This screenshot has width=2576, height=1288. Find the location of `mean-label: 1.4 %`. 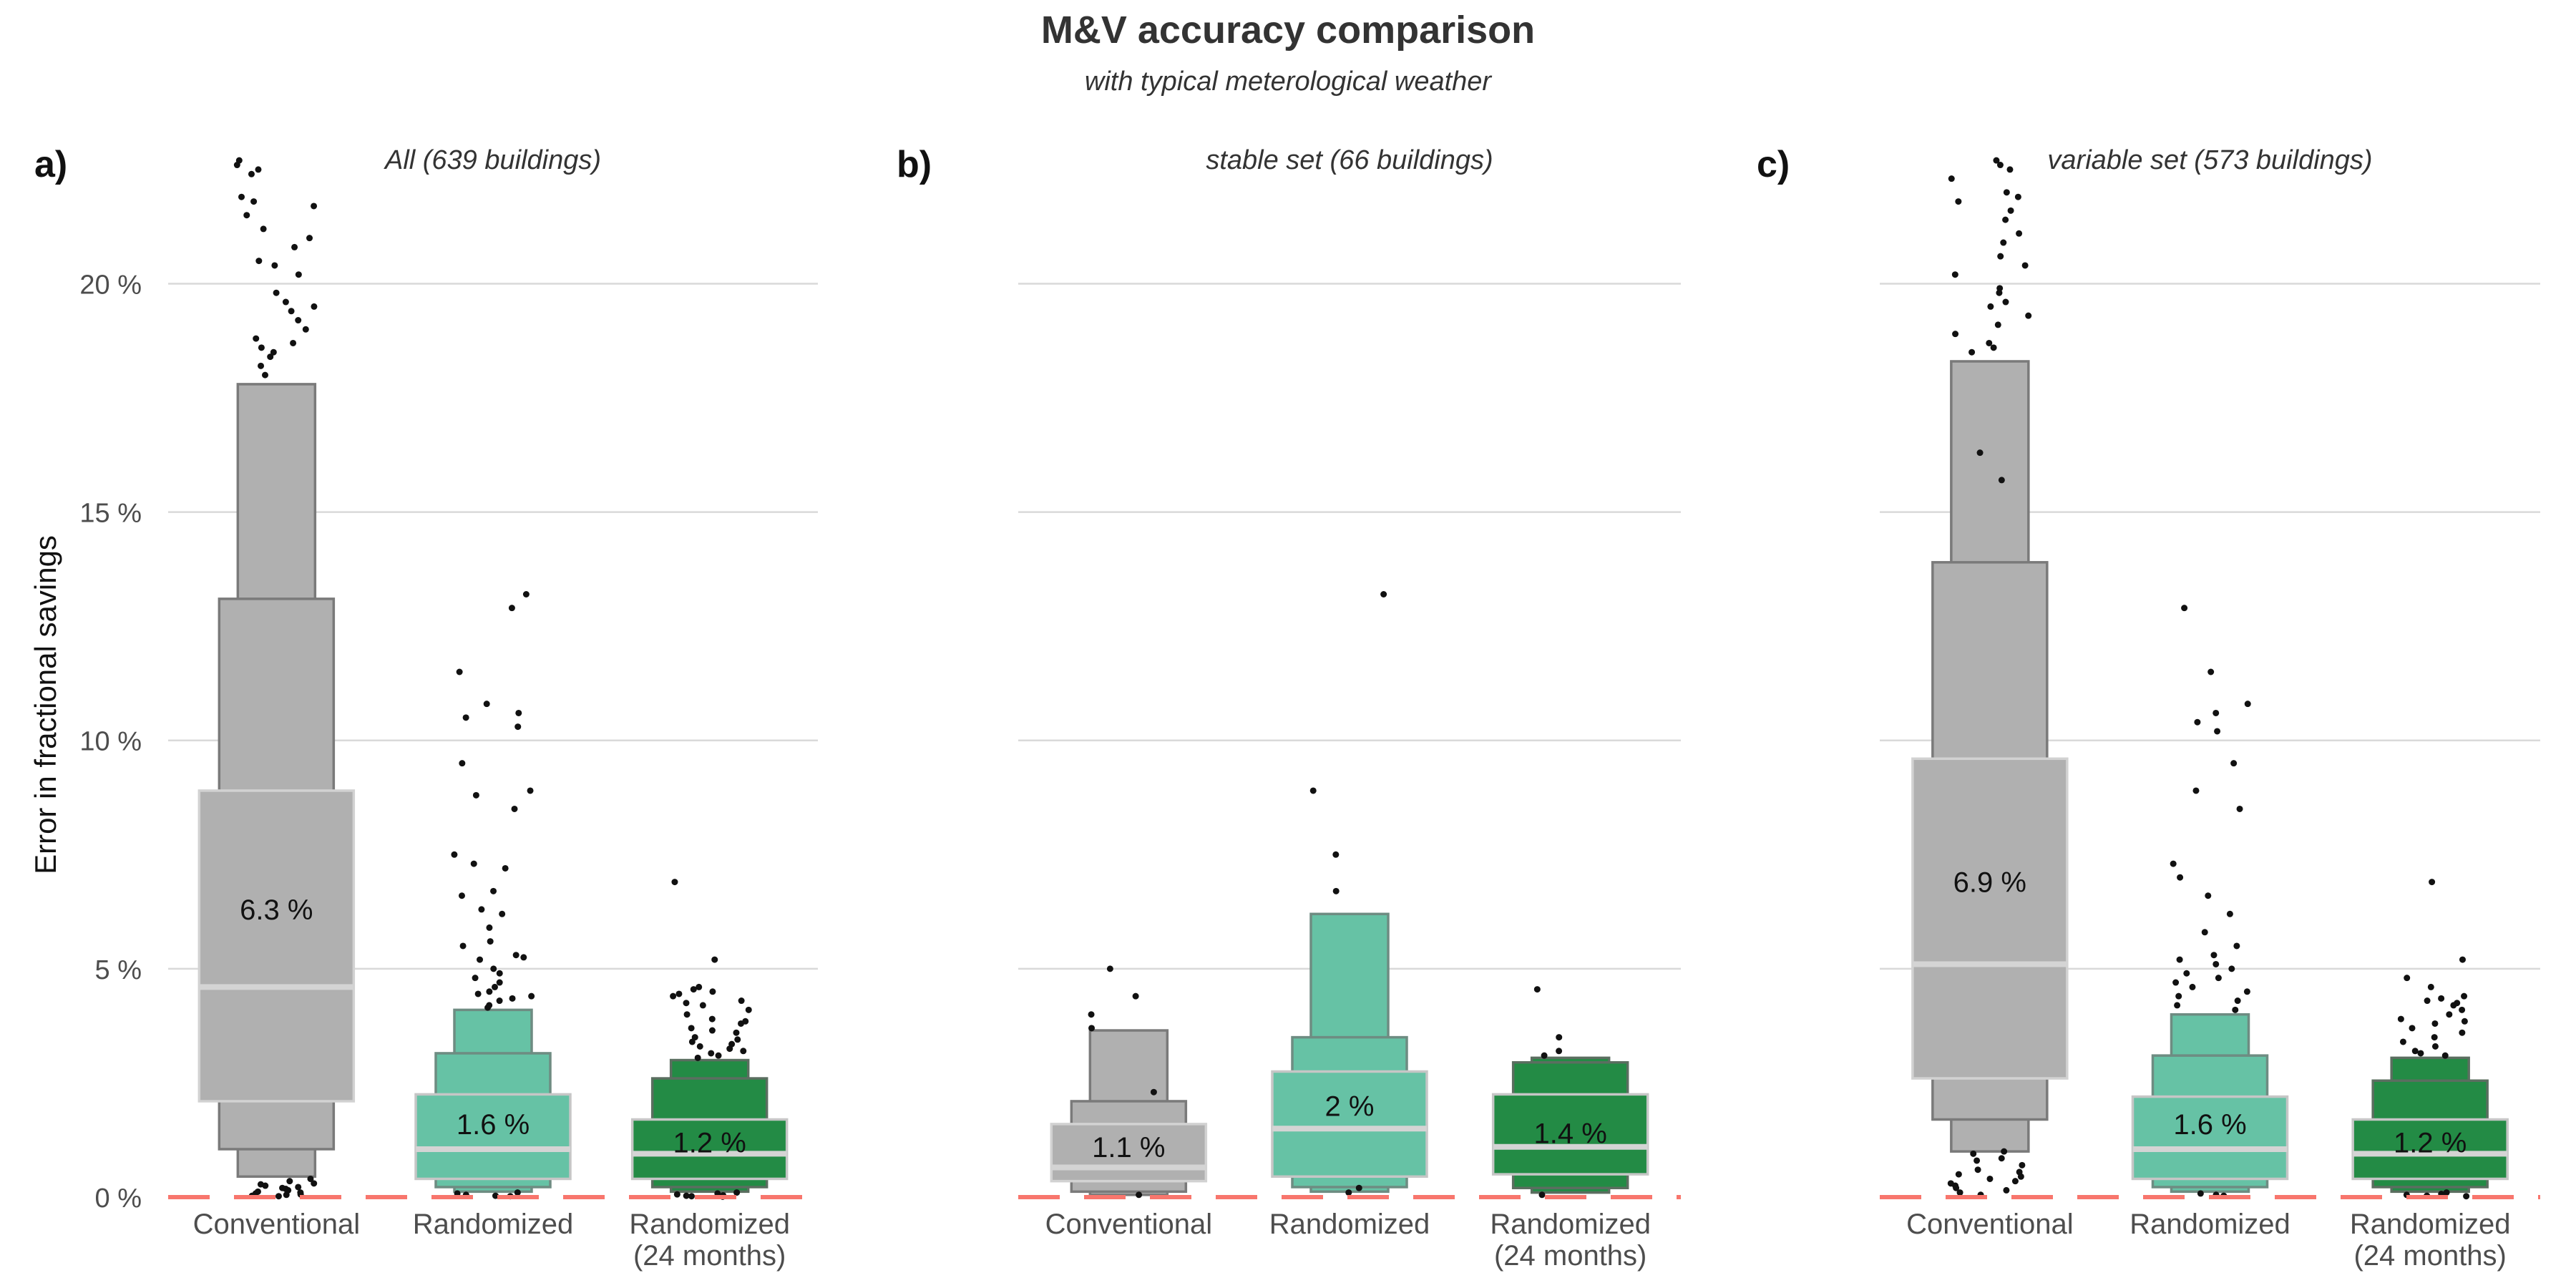

mean-label: 1.4 % is located at coordinates (1570, 1134).